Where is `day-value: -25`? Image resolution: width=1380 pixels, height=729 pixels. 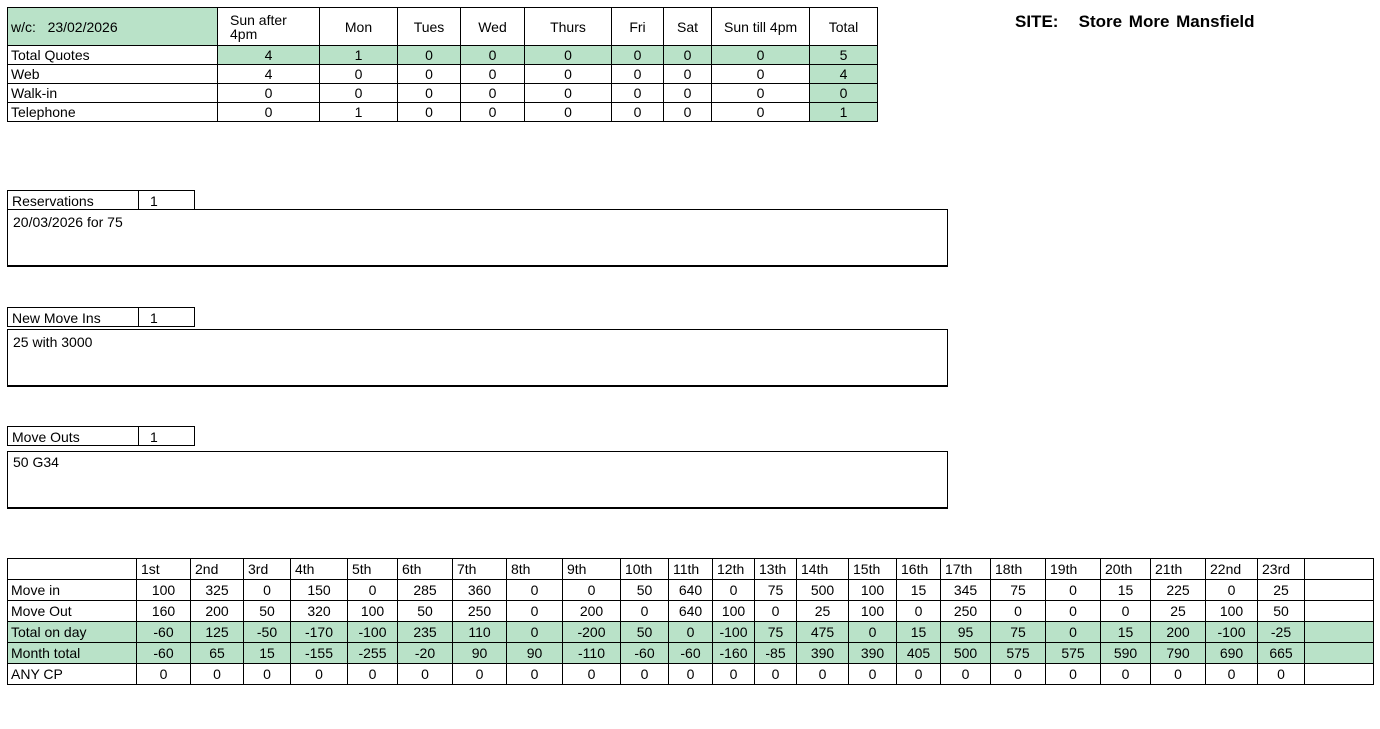
day-value: -25 is located at coordinates (1281, 632).